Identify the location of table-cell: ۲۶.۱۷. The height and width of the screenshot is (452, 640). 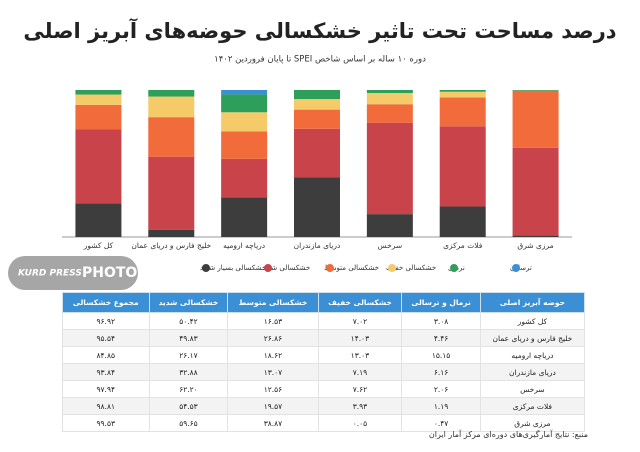
(188, 355).